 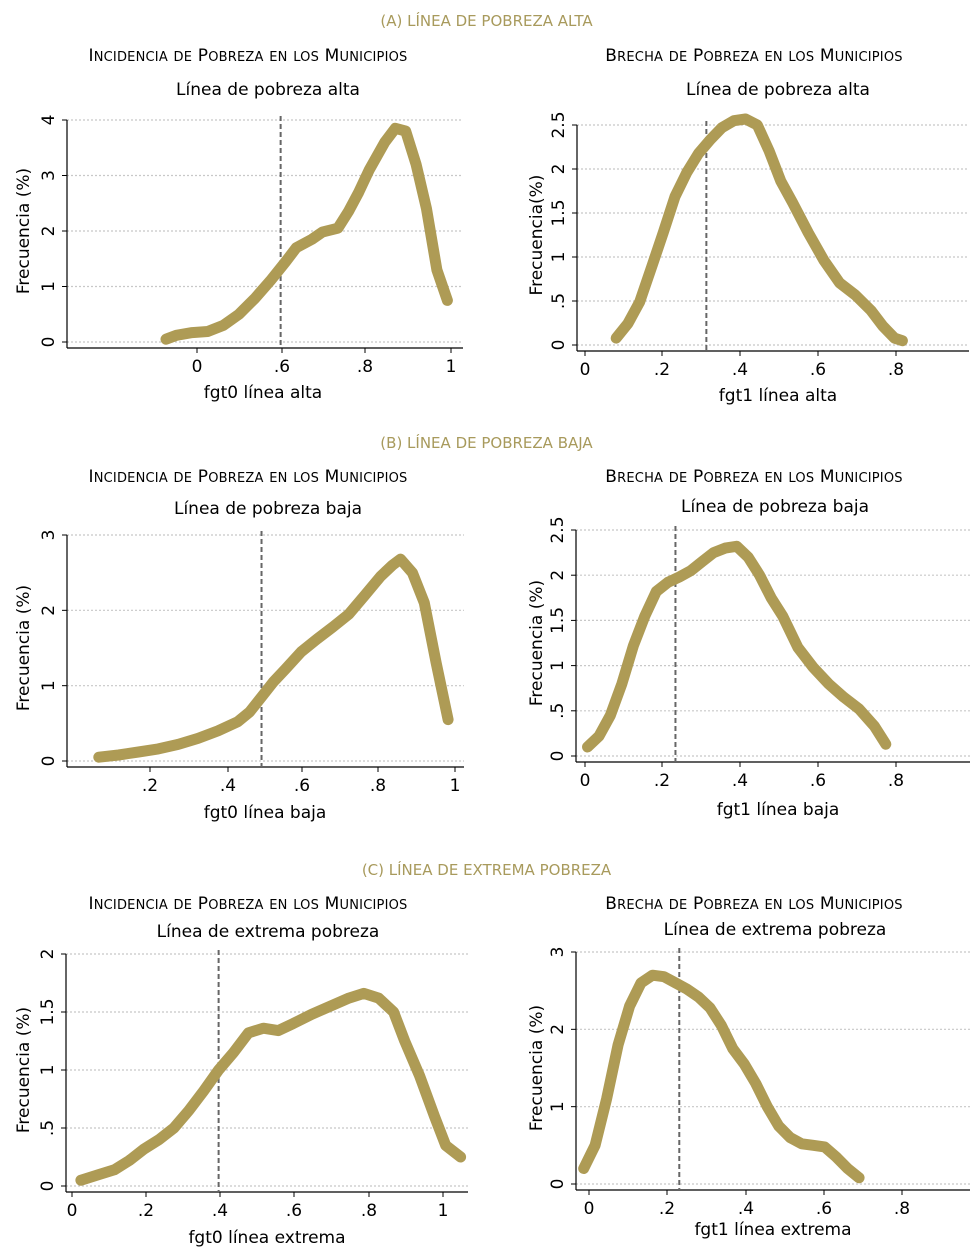 I want to click on section-title-b: (B) LÍNEA DE POBREZA BAJA, so click(x=486, y=443).